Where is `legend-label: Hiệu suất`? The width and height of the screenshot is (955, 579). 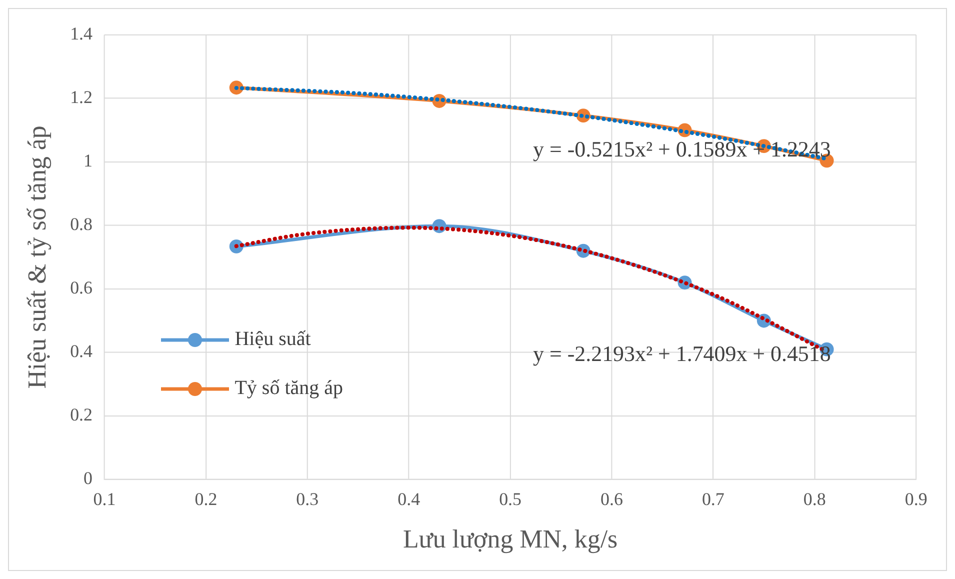 legend-label: Hiệu suất is located at coordinates (272, 340).